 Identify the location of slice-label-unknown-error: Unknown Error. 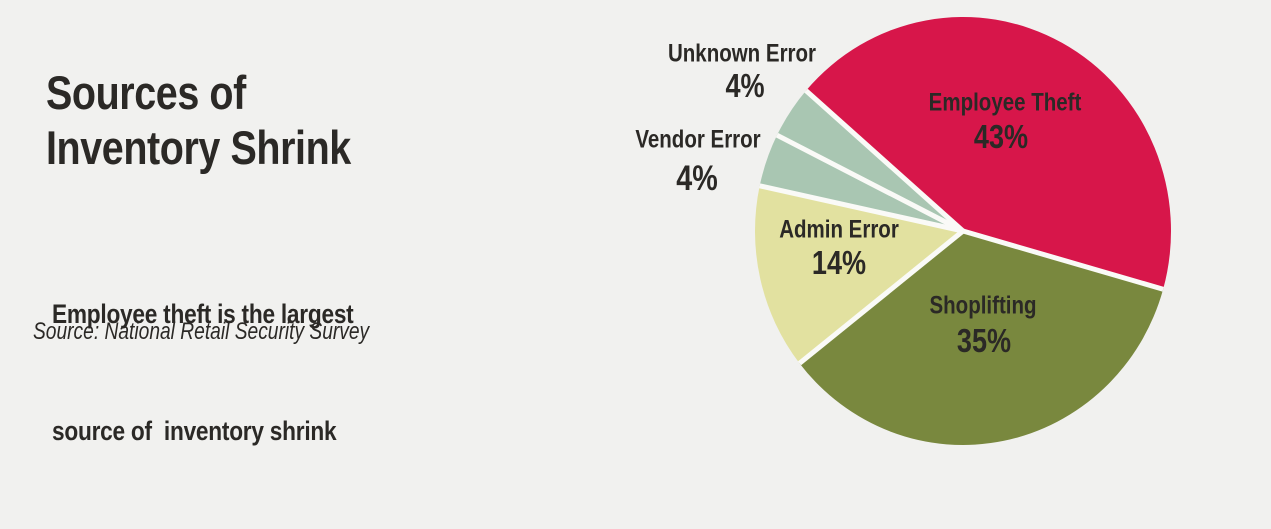
(742, 53).